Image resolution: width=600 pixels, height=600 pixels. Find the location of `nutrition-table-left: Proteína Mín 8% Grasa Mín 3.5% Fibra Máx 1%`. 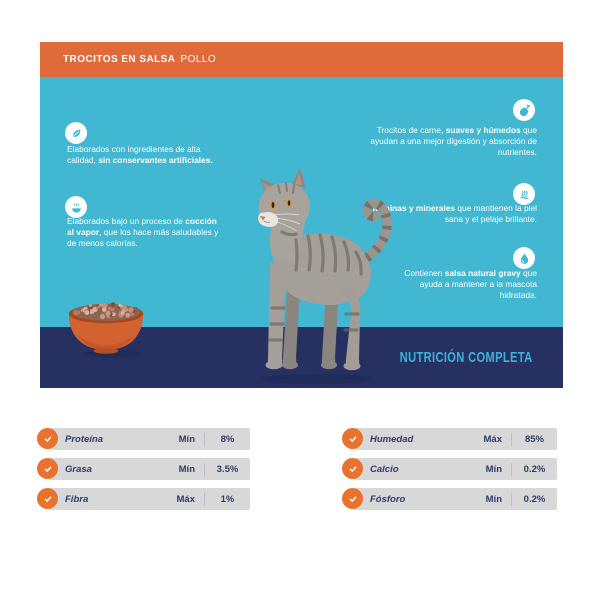

nutrition-table-left: Proteína Mín 8% Grasa Mín 3.5% Fibra Máx 1% is located at coordinates (143, 473).